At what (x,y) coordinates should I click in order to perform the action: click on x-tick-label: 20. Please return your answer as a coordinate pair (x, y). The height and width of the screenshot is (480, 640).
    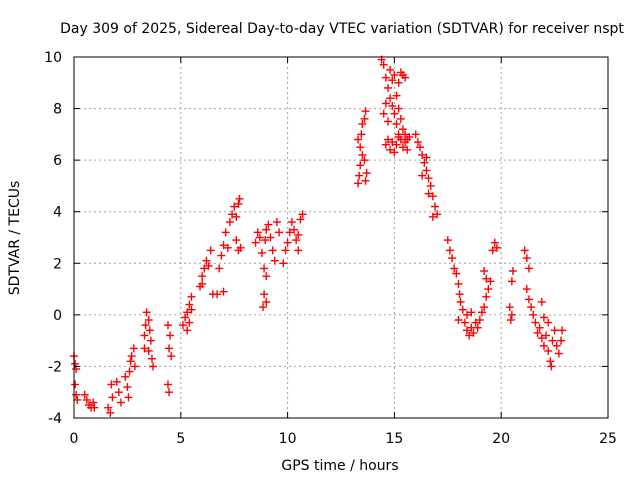
    Looking at the image, I should click on (501, 439).